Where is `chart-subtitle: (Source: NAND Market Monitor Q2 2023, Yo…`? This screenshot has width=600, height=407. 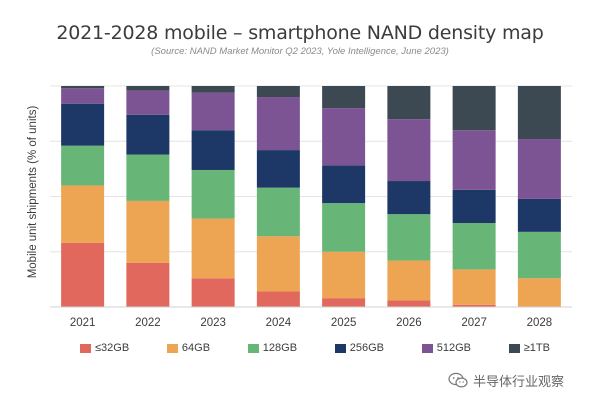
chart-subtitle: (Source: NAND Market Monitor Q2 2023, Yo… is located at coordinates (300, 51).